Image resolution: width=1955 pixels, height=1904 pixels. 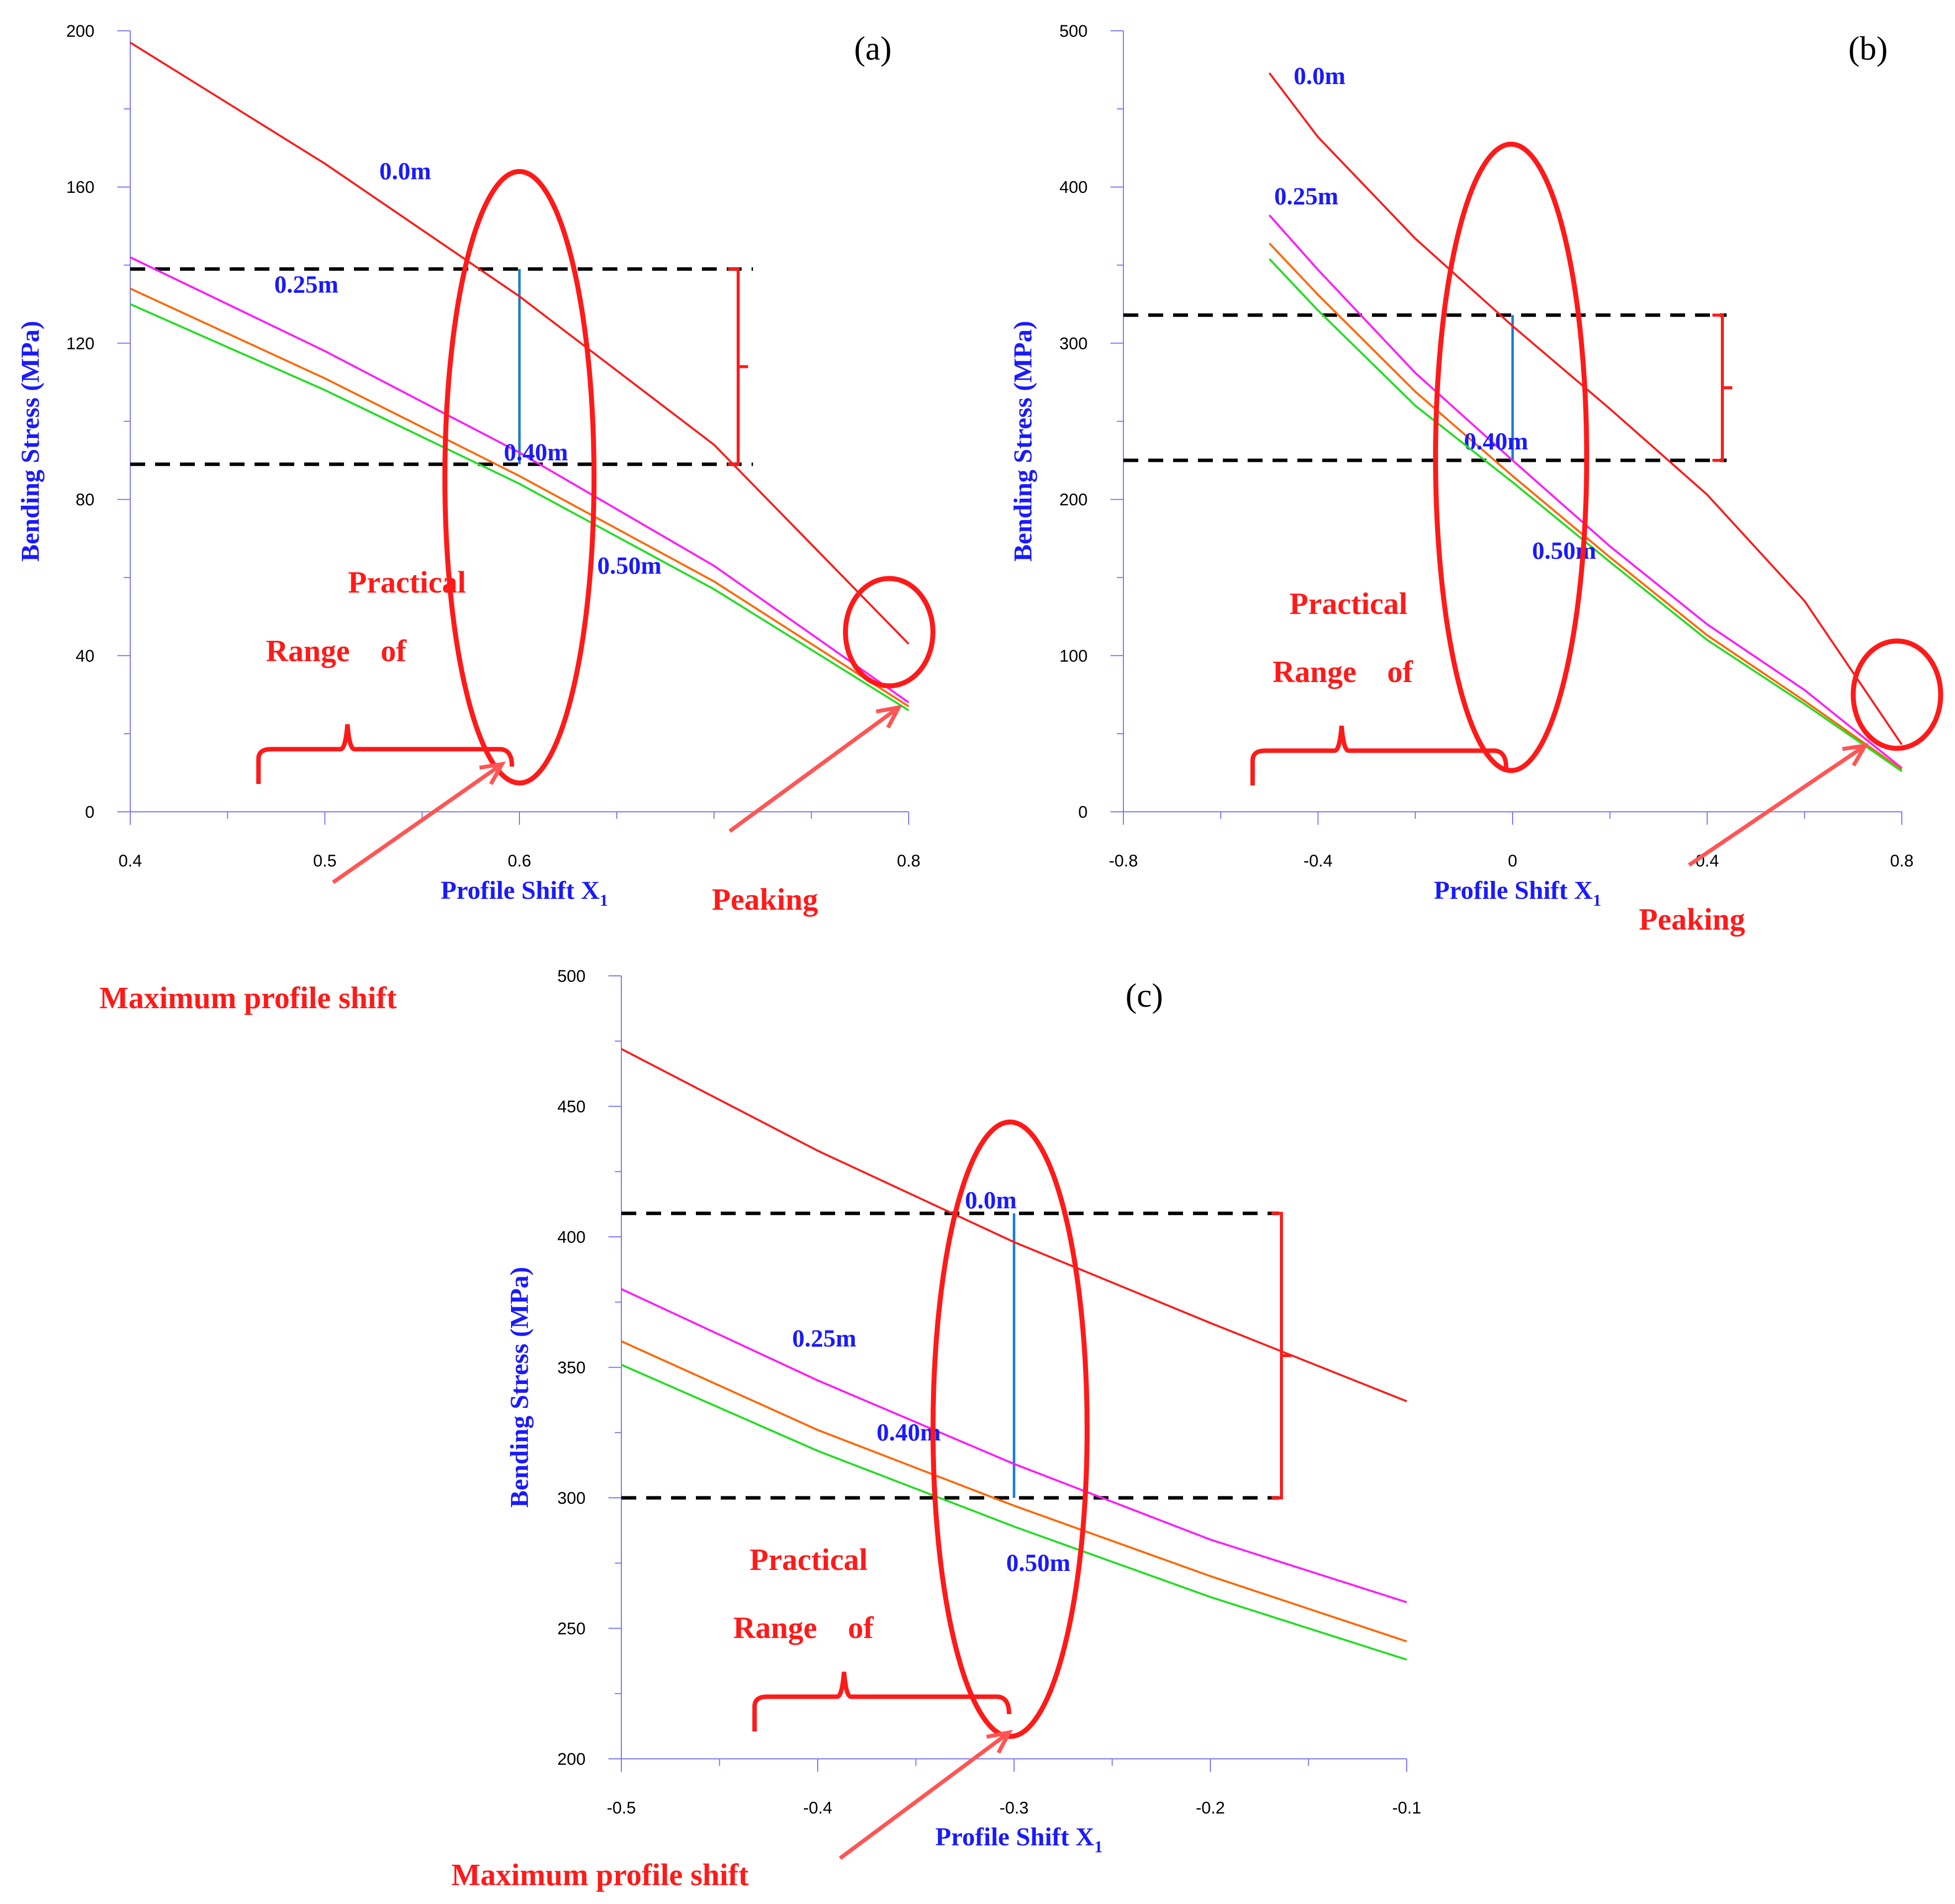 What do you see at coordinates (1144, 995) in the screenshot?
I see `panel-label: (c)` at bounding box center [1144, 995].